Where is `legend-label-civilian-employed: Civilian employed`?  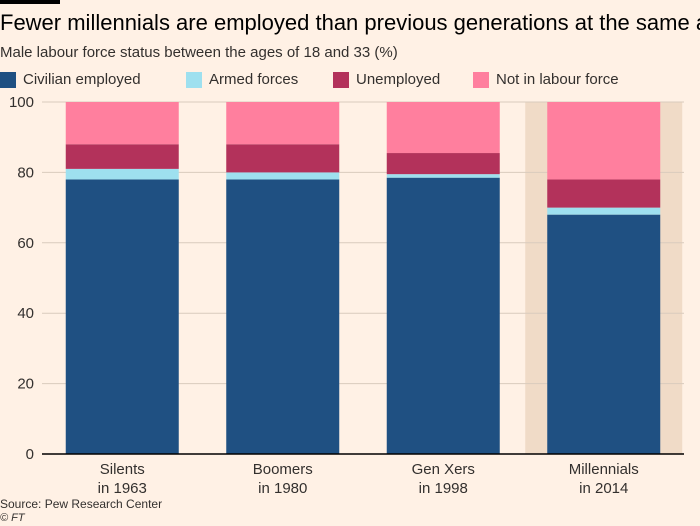
legend-label-civilian-employed: Civilian employed is located at coordinates (82, 79).